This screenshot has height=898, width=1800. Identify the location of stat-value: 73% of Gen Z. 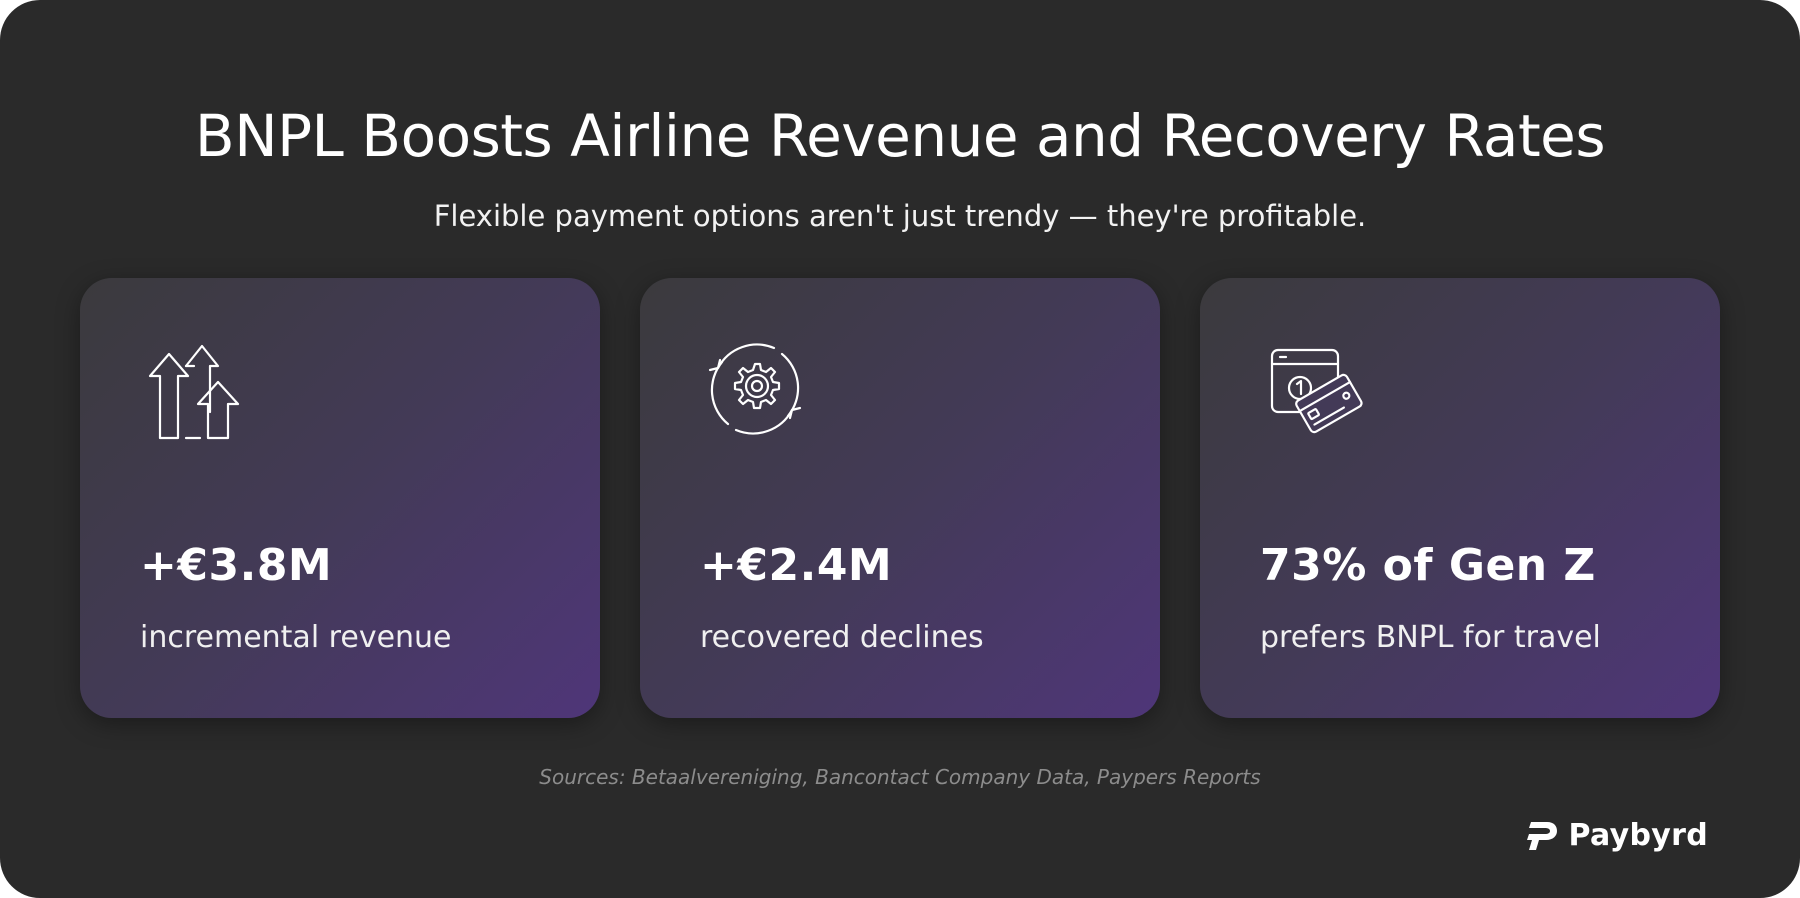
(1428, 565).